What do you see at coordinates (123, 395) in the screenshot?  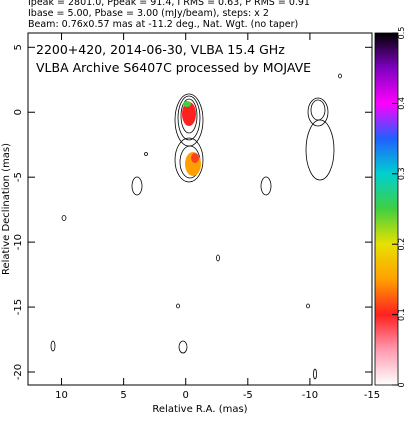 I see `x-tick-label: 5` at bounding box center [123, 395].